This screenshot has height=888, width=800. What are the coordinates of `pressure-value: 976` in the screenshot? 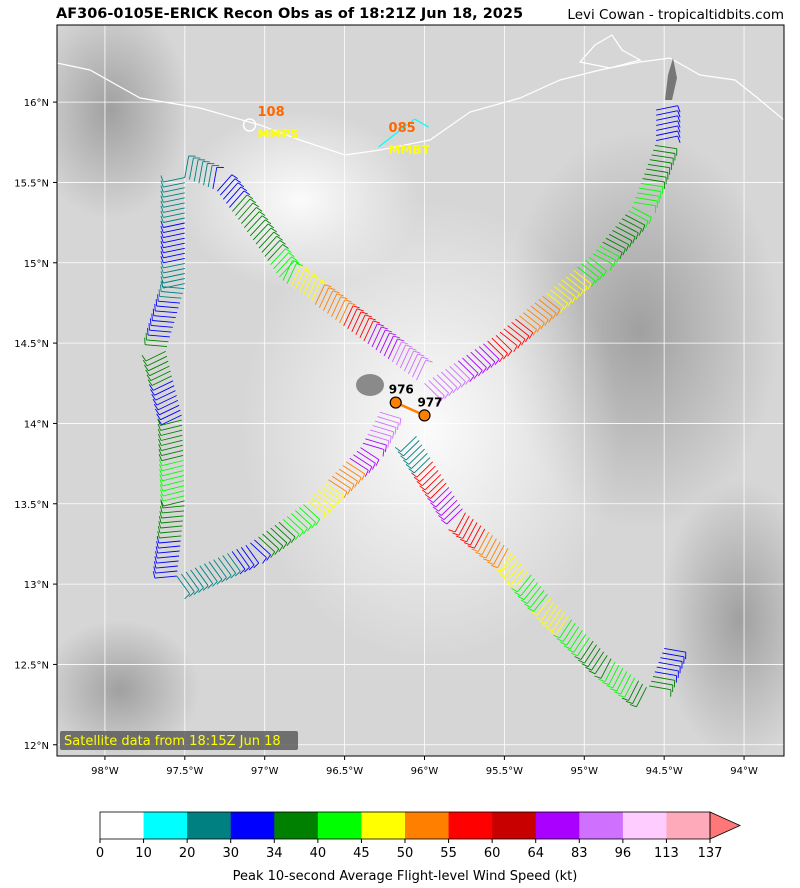 It's located at (401, 390).